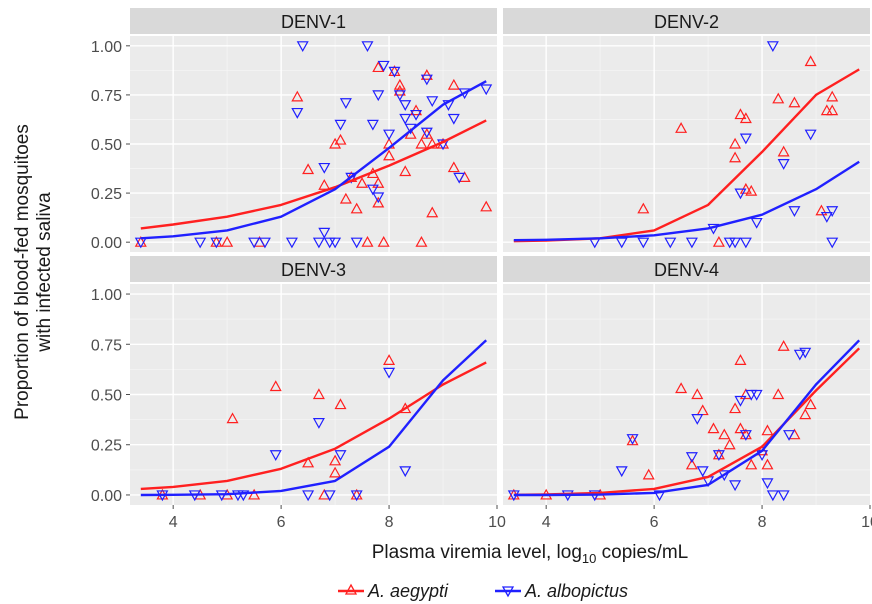  What do you see at coordinates (173, 522) in the screenshot?
I see `x-tick-label: 4` at bounding box center [173, 522].